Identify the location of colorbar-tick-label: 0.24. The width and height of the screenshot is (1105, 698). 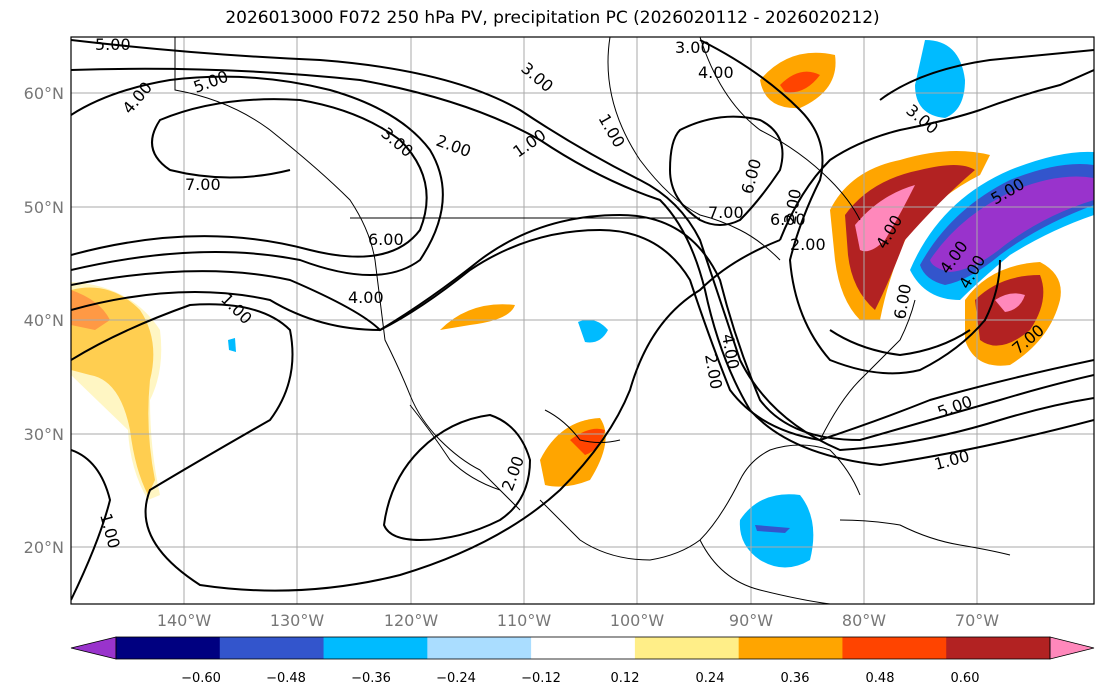
(710, 678).